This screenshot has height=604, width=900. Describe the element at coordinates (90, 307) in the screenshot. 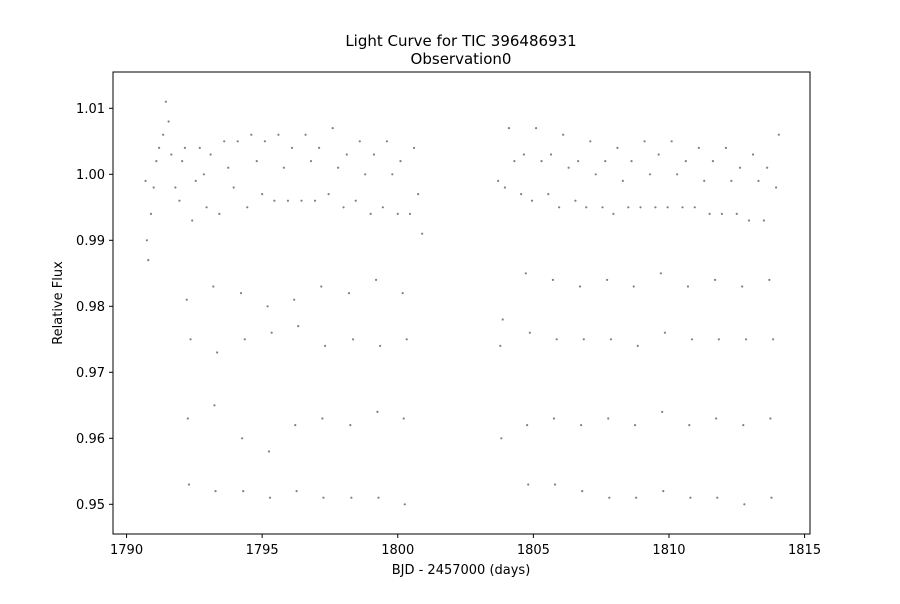

I see `y-tick-label: 0.98` at that location.